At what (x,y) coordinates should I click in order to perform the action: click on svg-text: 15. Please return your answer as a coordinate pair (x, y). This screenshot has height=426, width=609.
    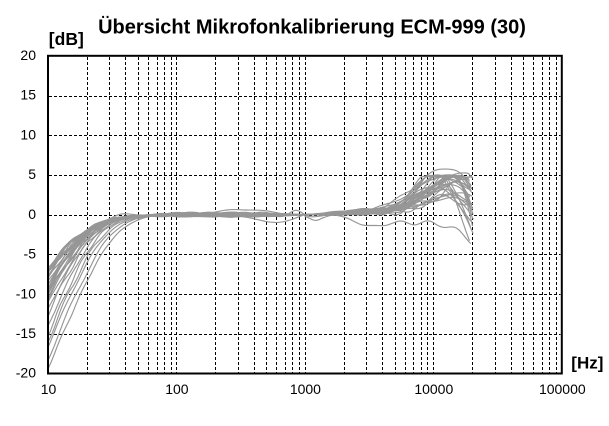
    Looking at the image, I should click on (28, 95).